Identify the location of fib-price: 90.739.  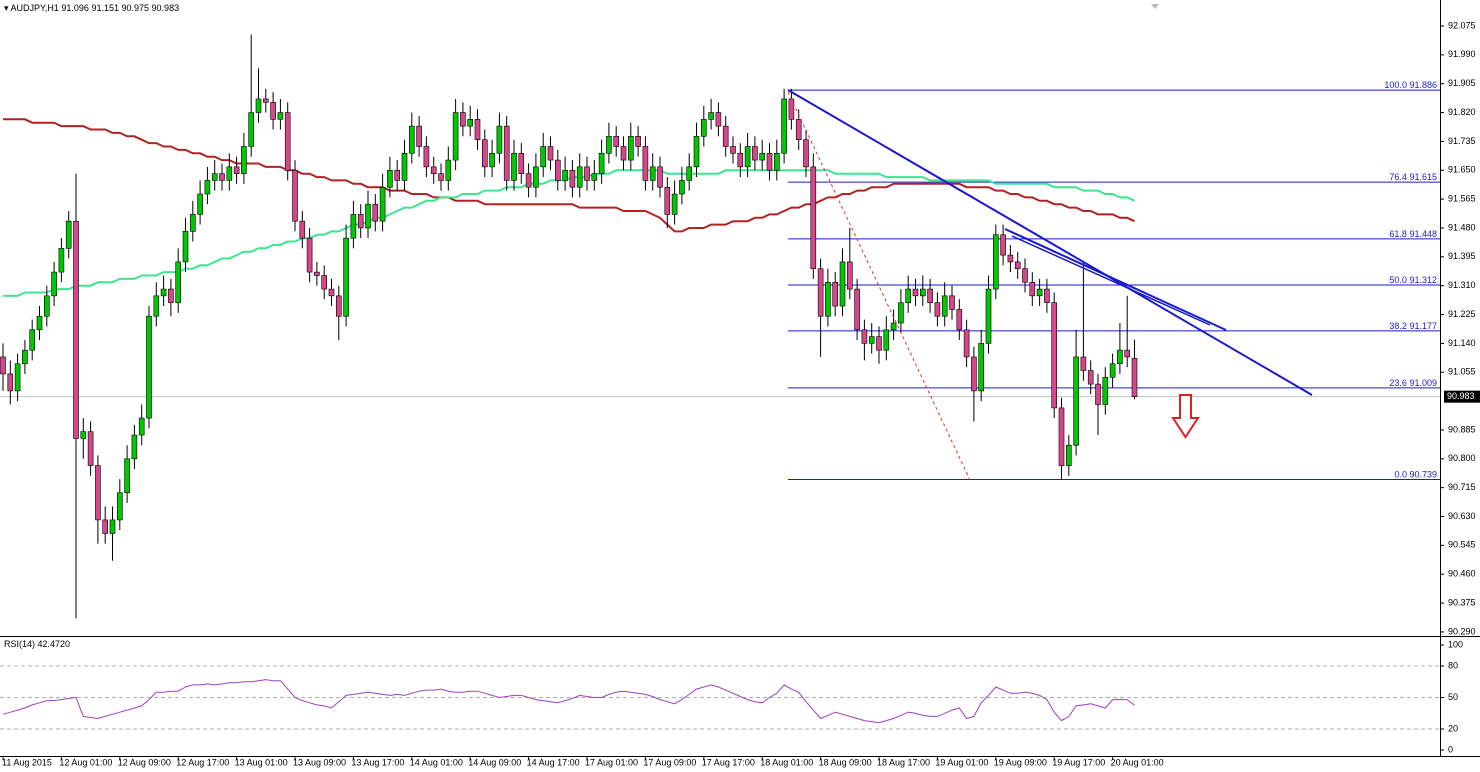
(1423, 475).